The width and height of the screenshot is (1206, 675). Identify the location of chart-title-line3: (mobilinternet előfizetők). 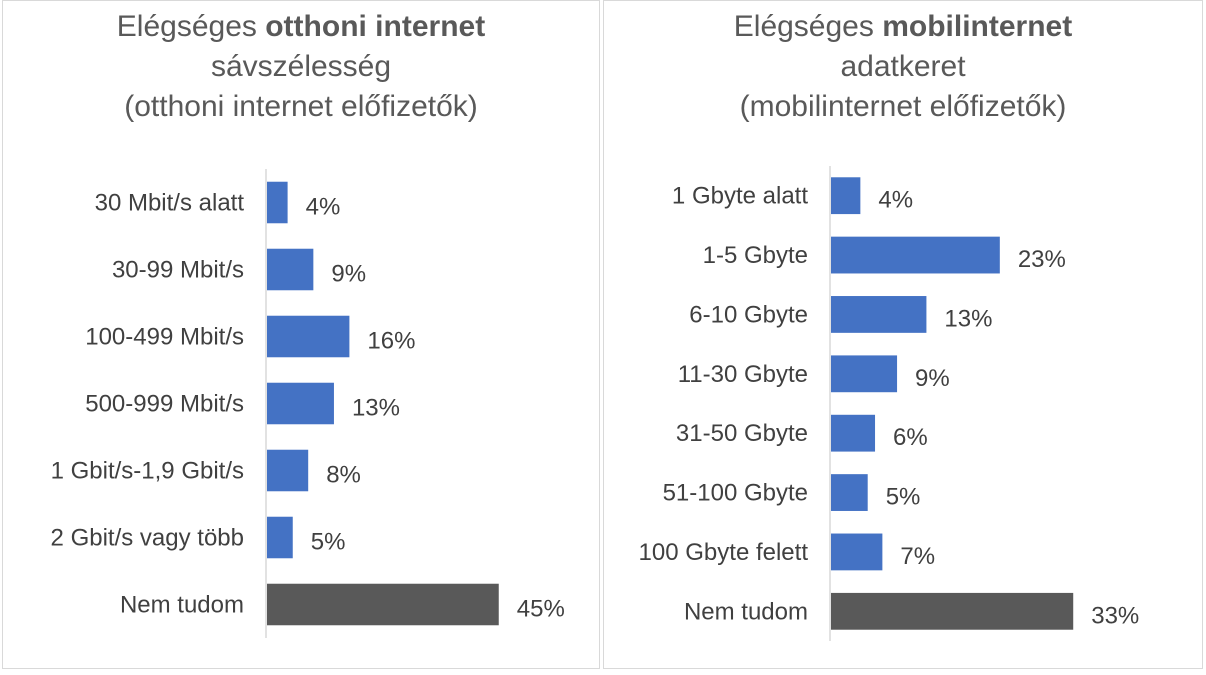
(903, 106).